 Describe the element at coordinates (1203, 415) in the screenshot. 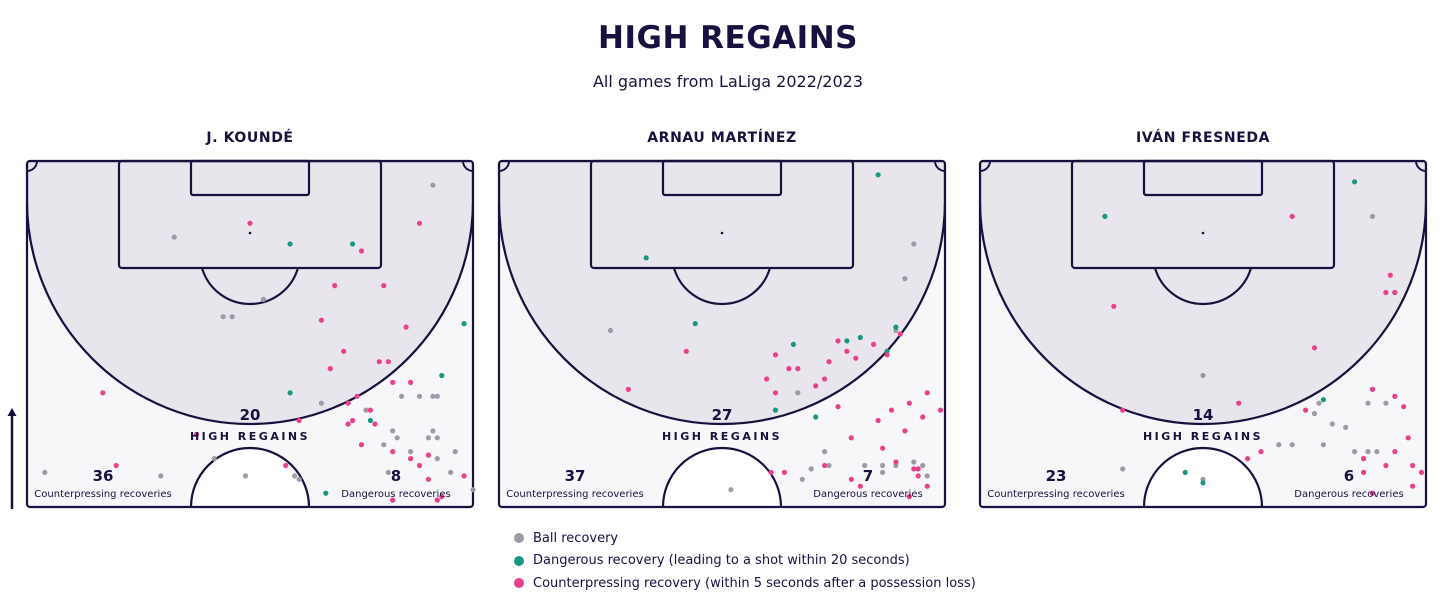

I see `high-regains-count: 14` at that location.